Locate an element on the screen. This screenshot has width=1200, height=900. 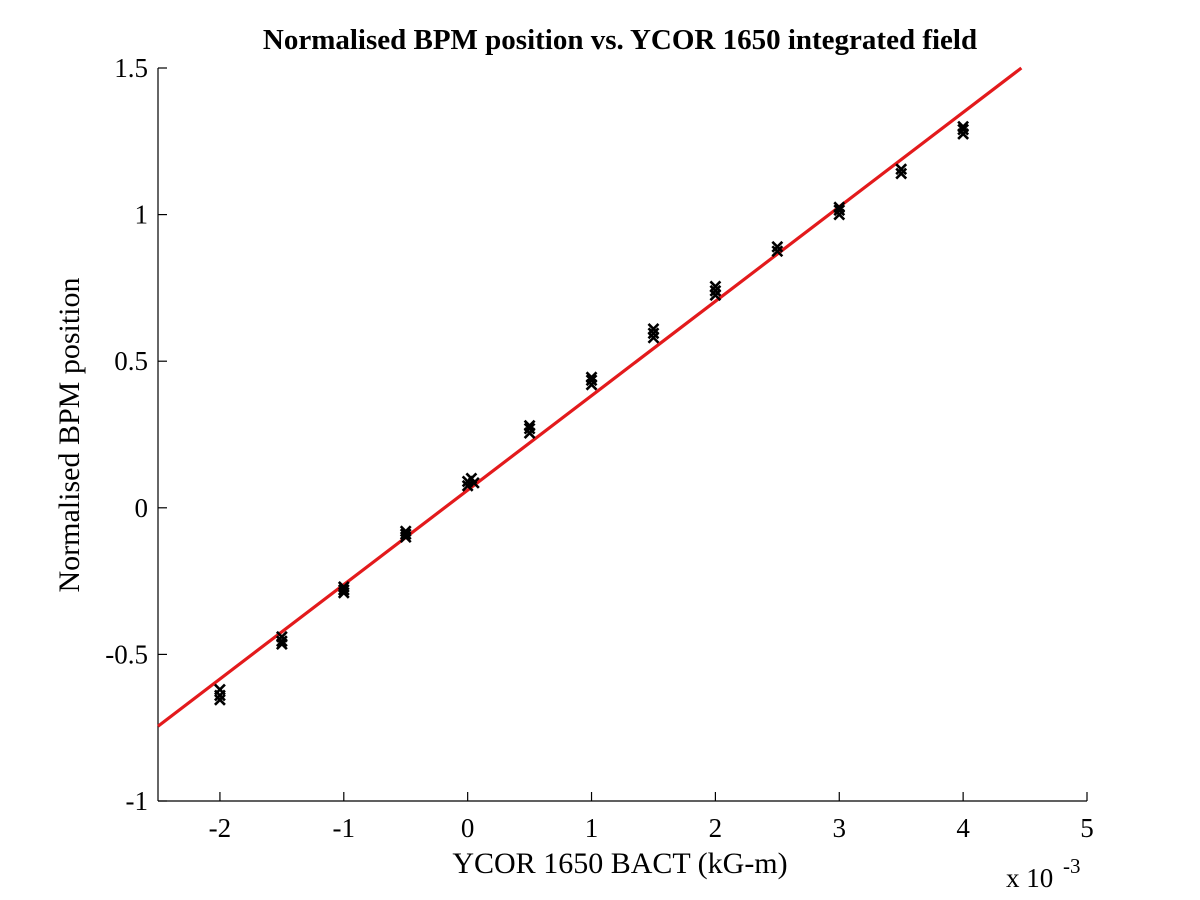
x-multiplier-base: x 10 is located at coordinates (1029, 878).